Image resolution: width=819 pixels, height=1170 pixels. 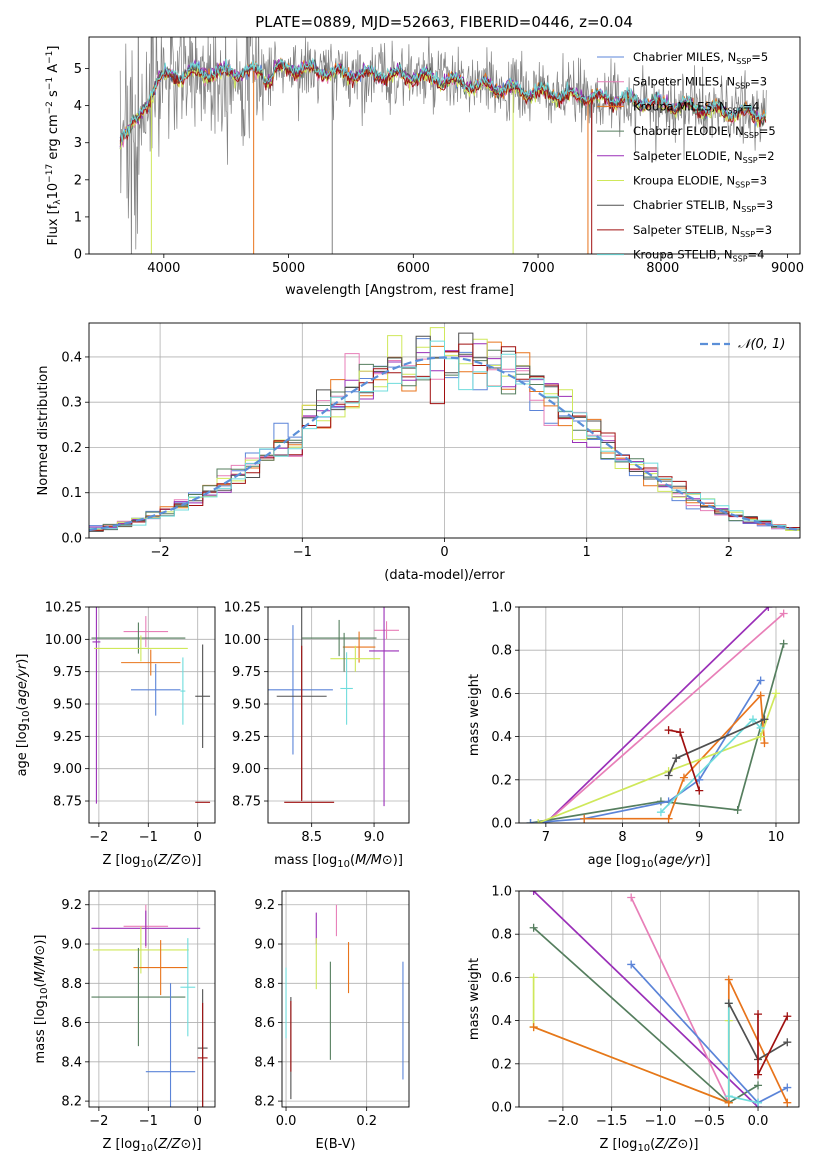 I want to click on x-tick-label: 4000, so click(x=163, y=268).